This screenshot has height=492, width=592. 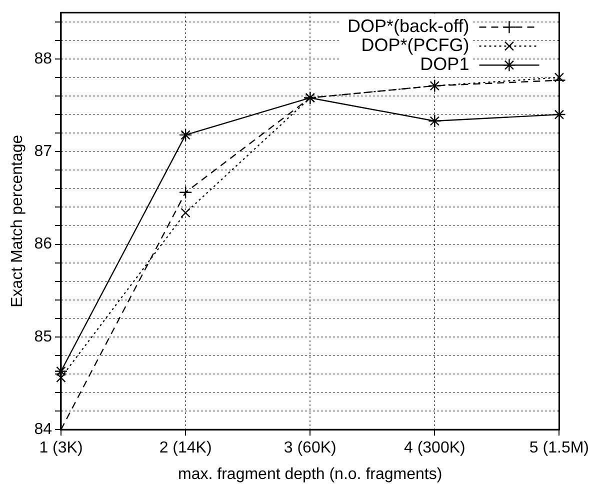 I want to click on y-tick-label: 85, so click(x=43, y=337).